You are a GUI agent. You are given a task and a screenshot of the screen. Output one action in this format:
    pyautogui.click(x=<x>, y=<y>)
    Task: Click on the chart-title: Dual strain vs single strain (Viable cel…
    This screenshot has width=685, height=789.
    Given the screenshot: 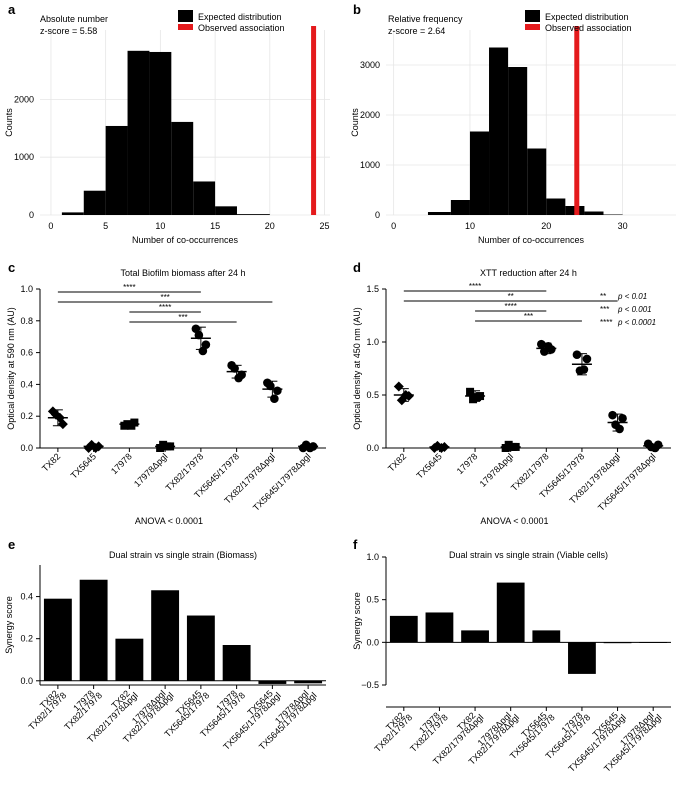 What is the action you would take?
    pyautogui.click(x=528, y=555)
    